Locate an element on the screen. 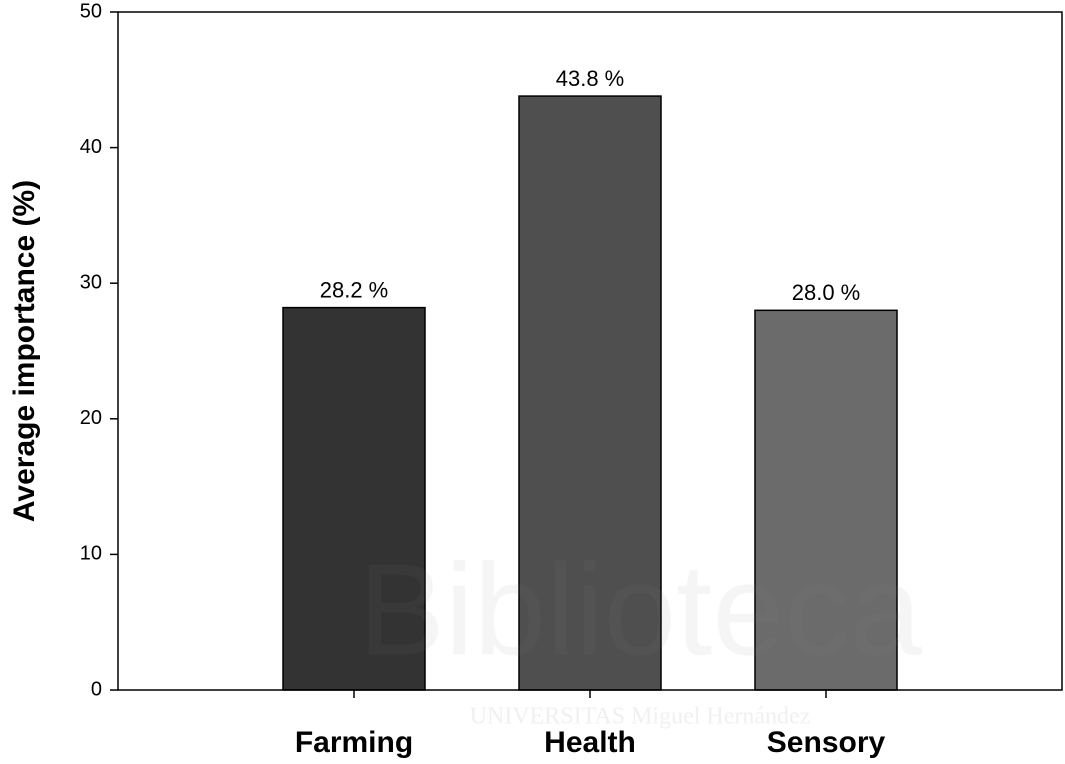 The height and width of the screenshot is (764, 1065). y-tick-label: 50 is located at coordinates (91, 11).